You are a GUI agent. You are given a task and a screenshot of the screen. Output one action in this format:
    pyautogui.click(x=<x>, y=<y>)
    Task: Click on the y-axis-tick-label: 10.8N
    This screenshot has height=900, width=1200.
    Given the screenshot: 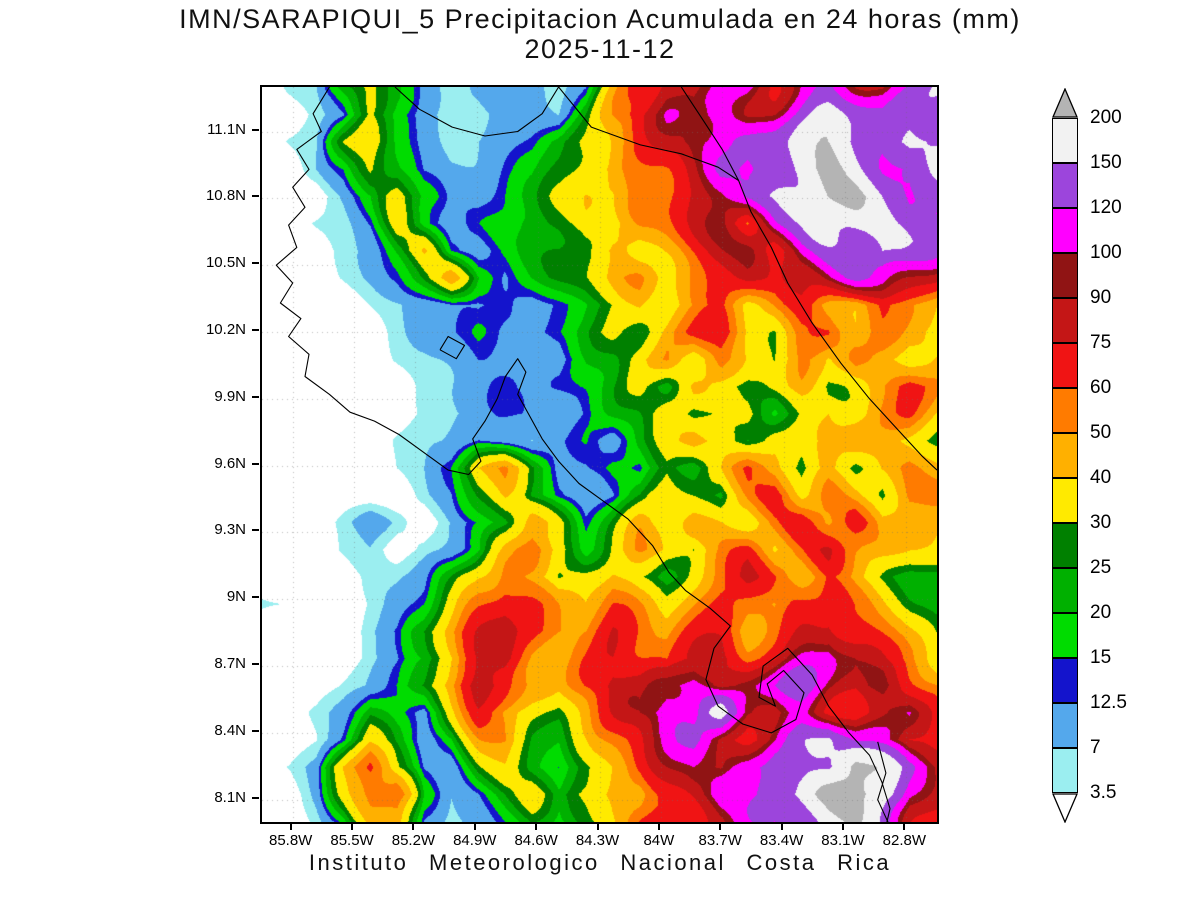 What is the action you would take?
    pyautogui.click(x=225, y=196)
    